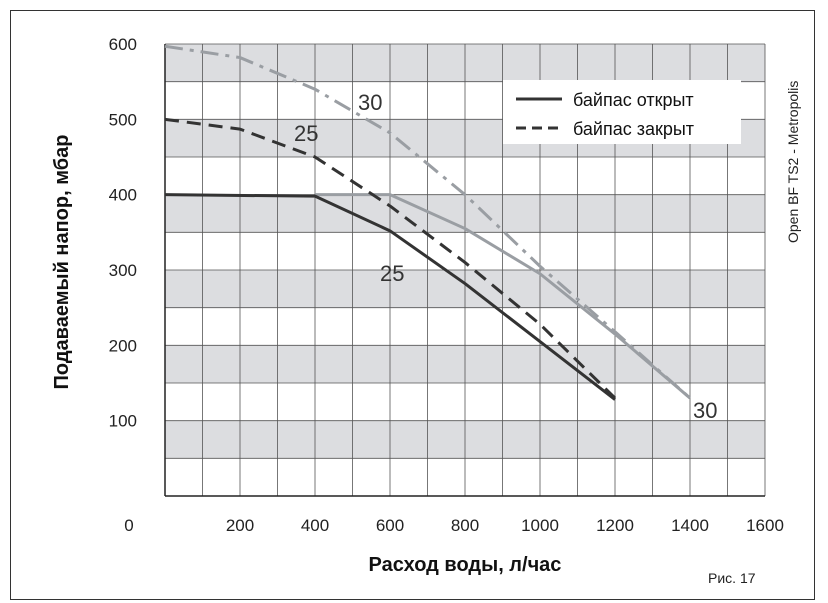 The height and width of the screenshot is (603, 828). What do you see at coordinates (315, 525) in the screenshot?
I see `x-tick-label: 400` at bounding box center [315, 525].